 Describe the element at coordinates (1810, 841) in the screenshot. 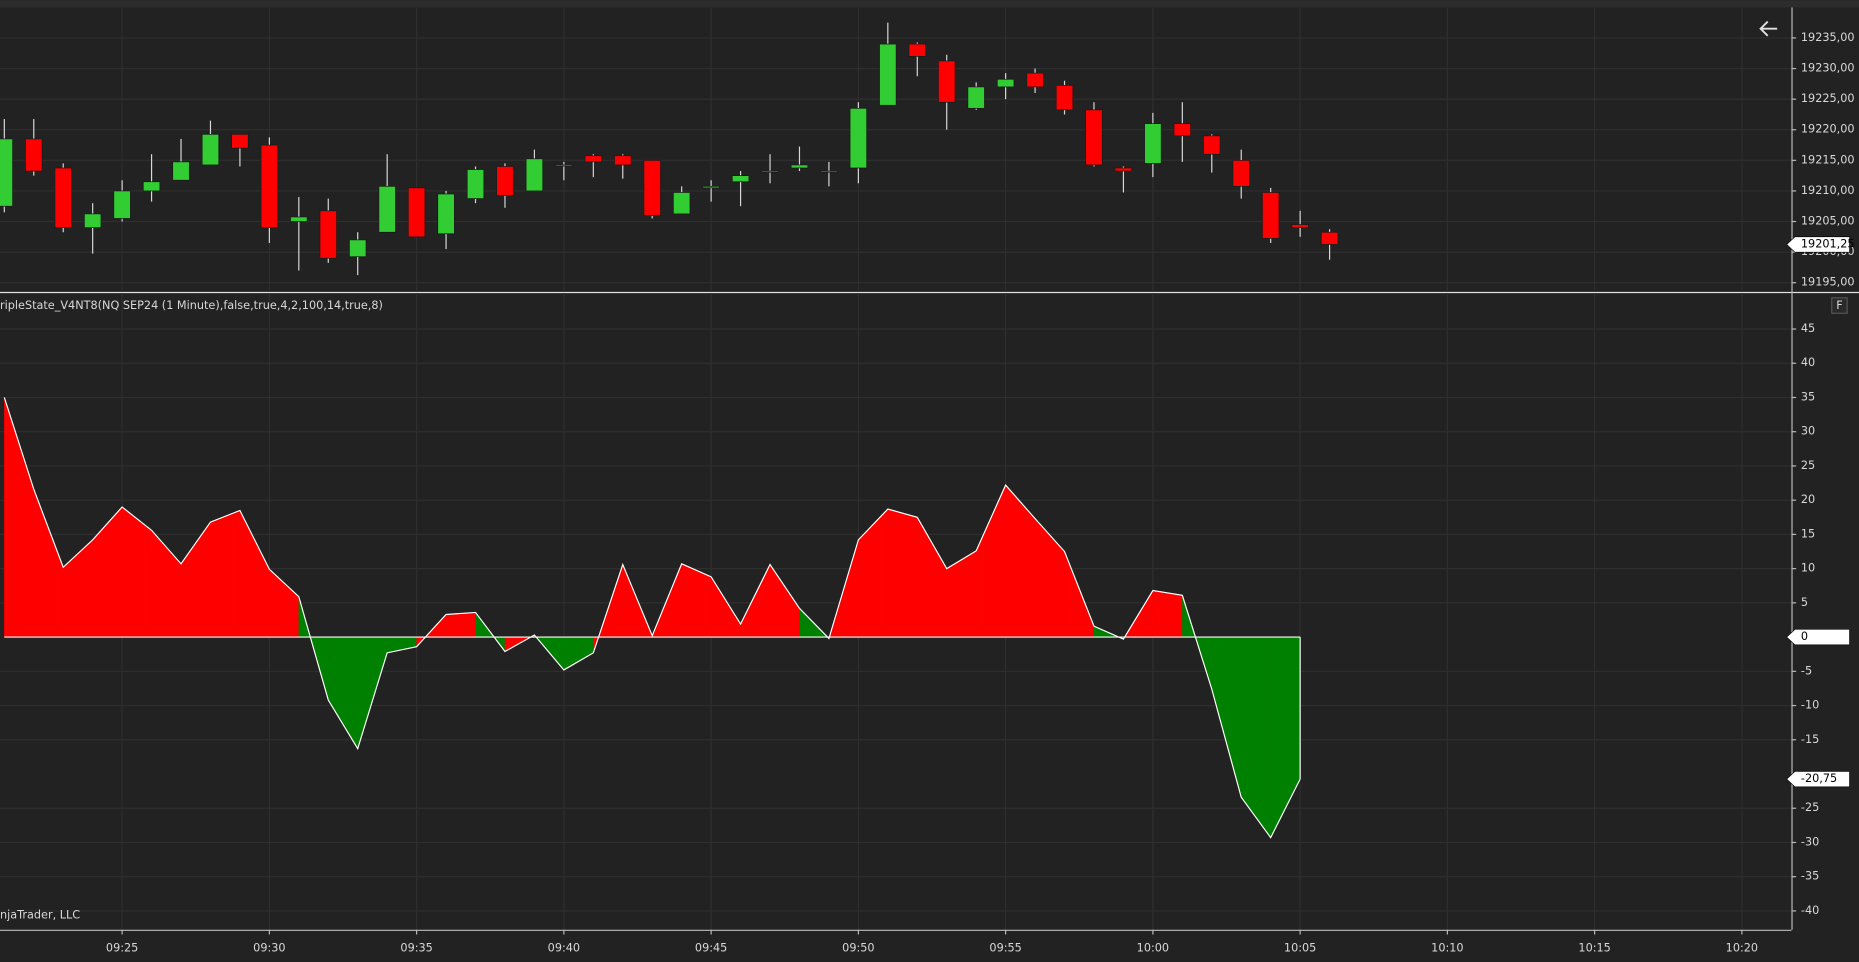

I see `y-tick-label: -30` at that location.